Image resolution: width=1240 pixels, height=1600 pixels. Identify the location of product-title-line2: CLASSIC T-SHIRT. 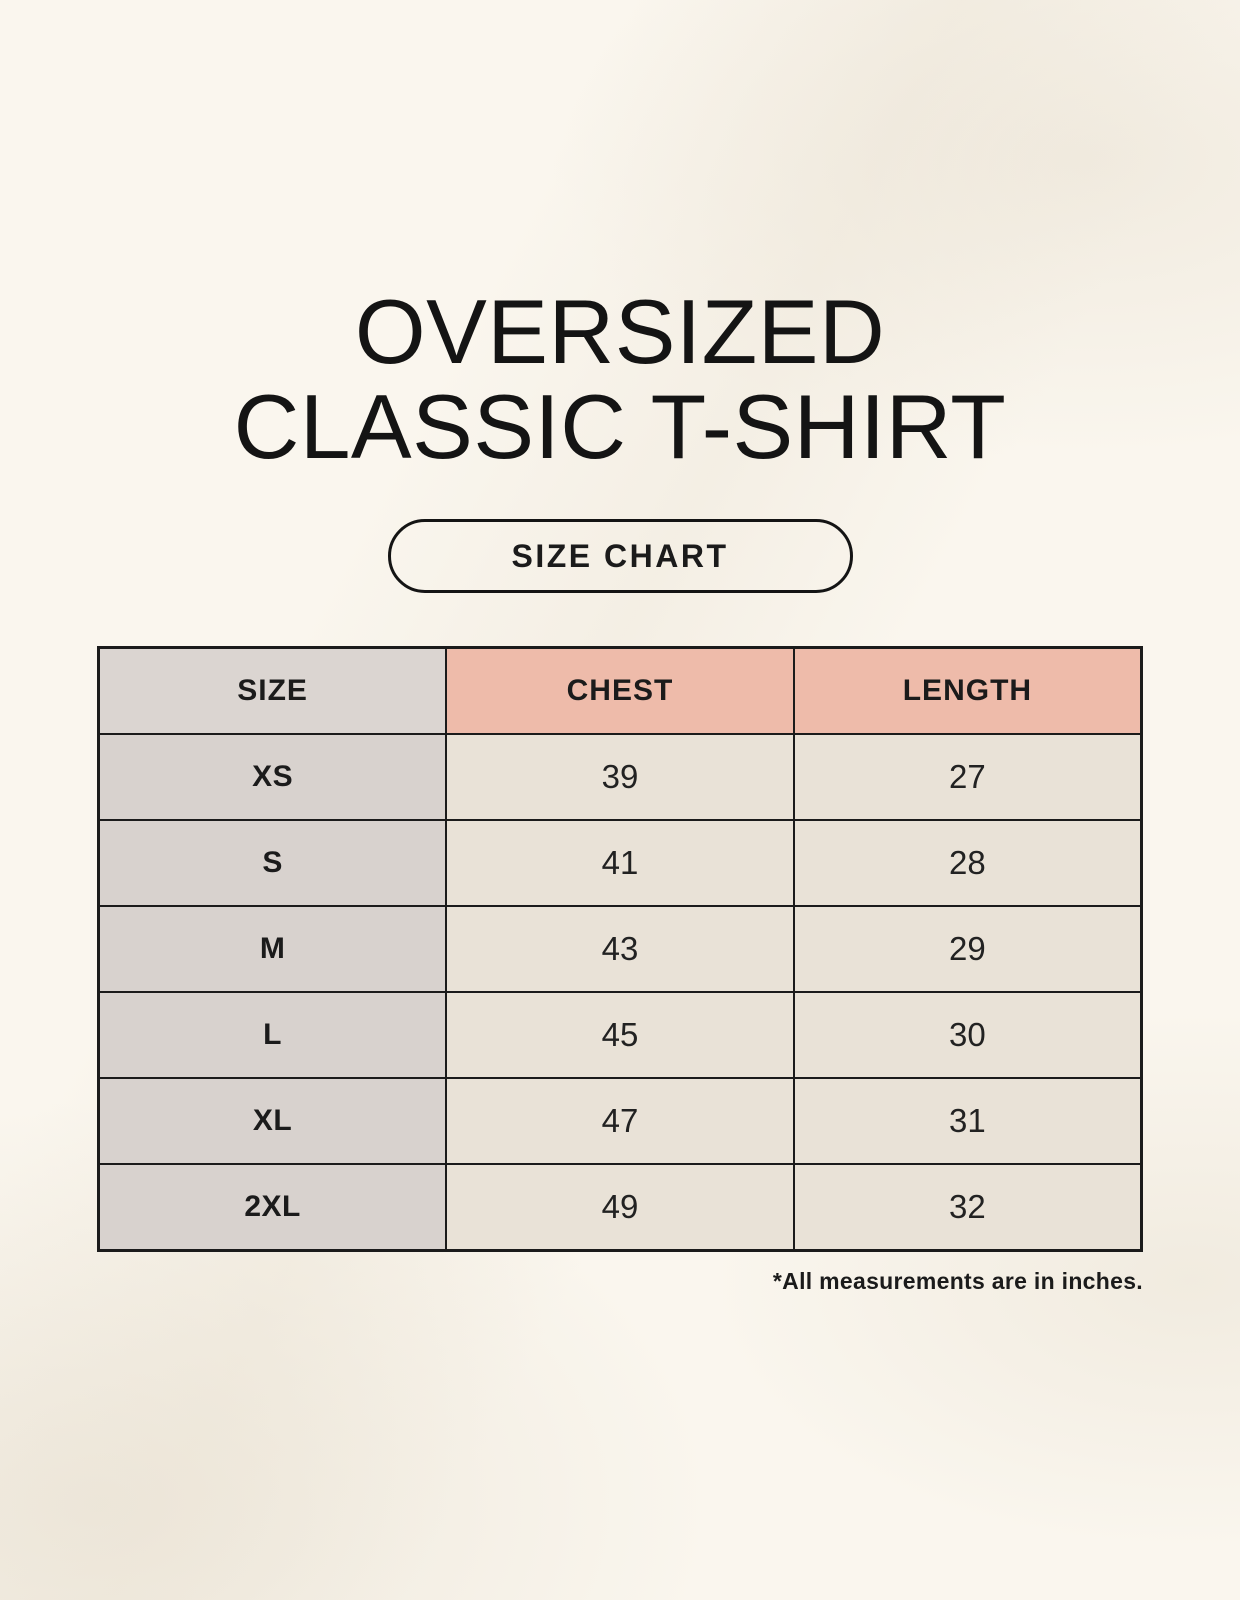
(620, 427).